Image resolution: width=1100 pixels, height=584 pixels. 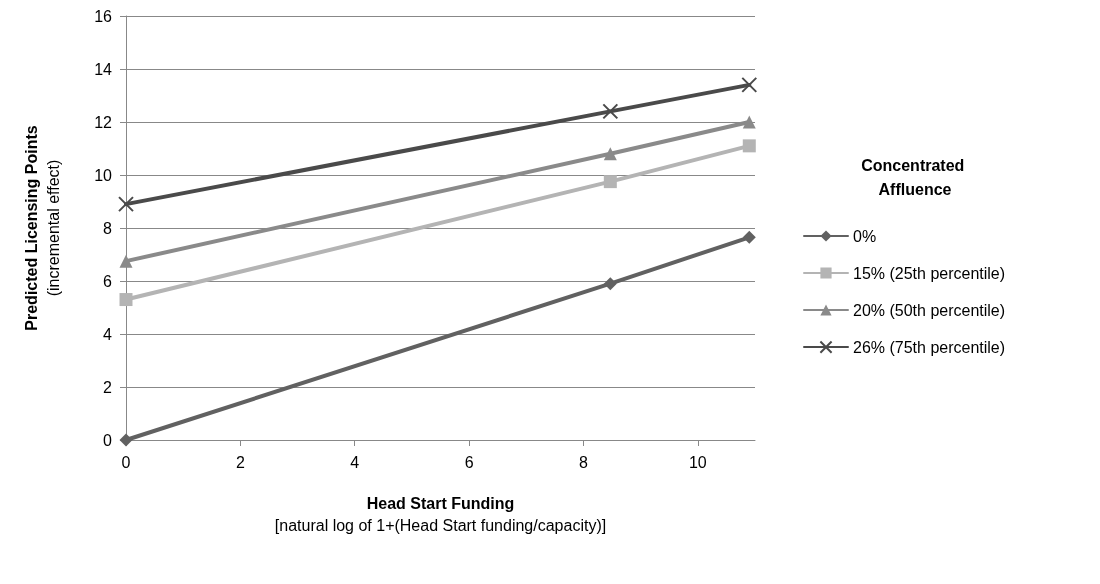 What do you see at coordinates (915, 177) in the screenshot?
I see `legend-title: Concentrated Affluence` at bounding box center [915, 177].